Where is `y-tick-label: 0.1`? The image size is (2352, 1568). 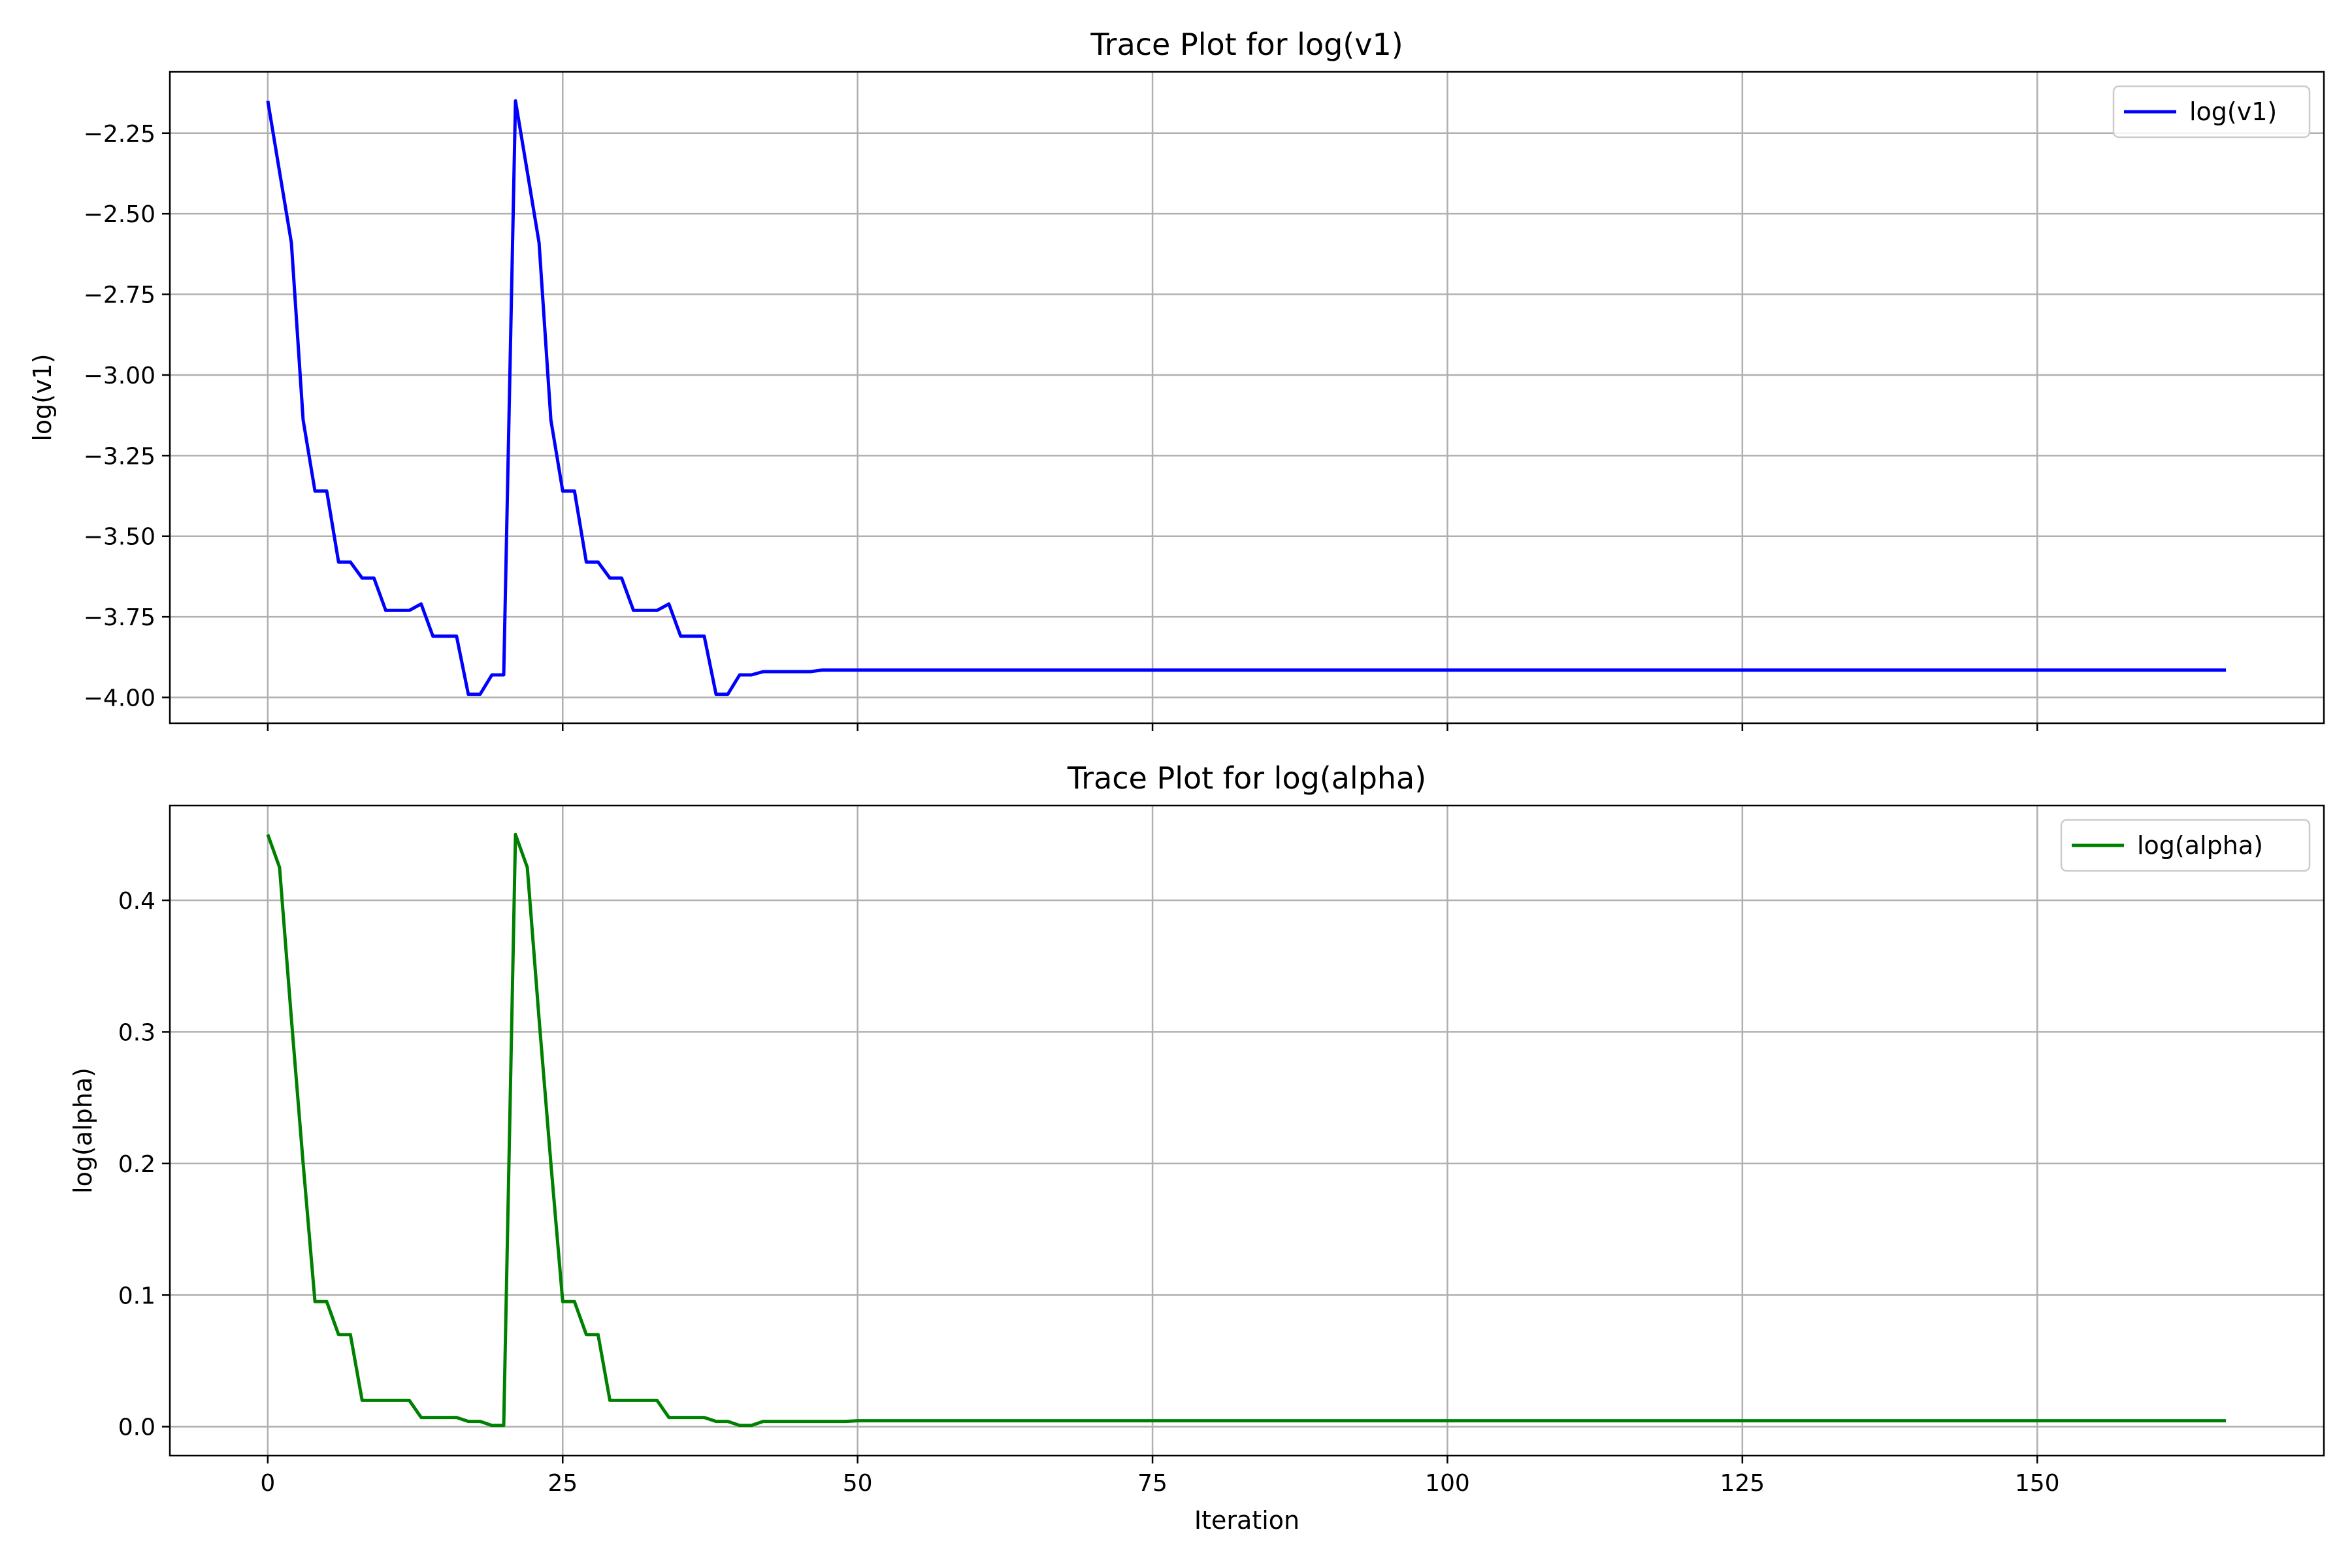 y-tick-label: 0.1 is located at coordinates (136, 1295).